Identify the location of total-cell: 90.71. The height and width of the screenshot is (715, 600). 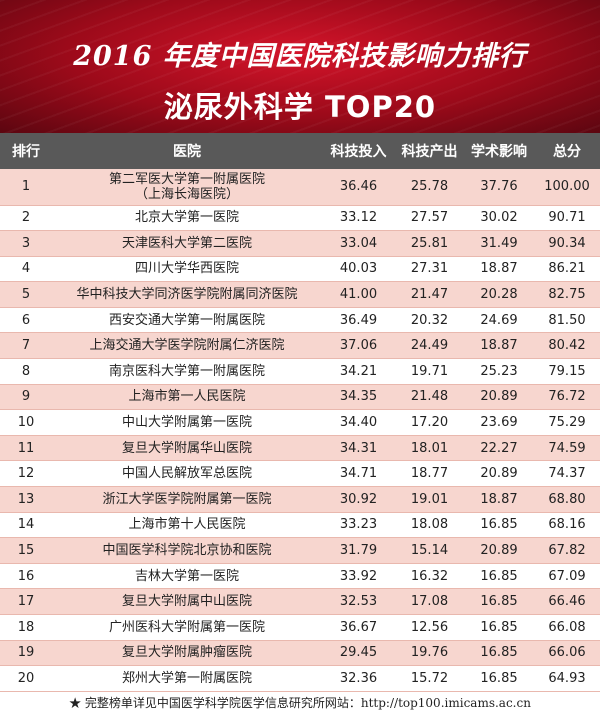
(567, 218).